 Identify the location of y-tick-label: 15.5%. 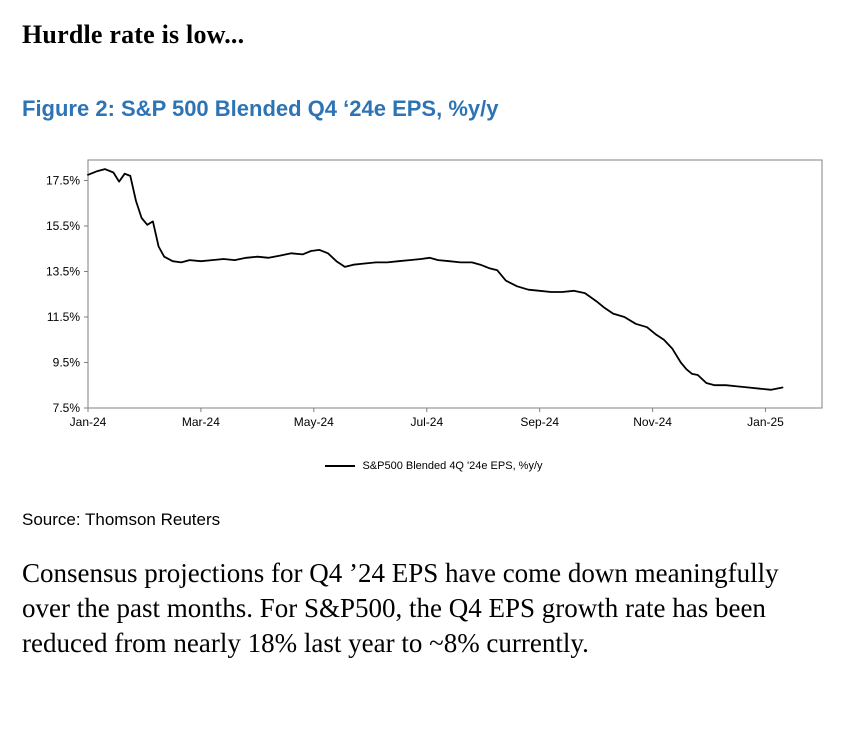
(63, 226).